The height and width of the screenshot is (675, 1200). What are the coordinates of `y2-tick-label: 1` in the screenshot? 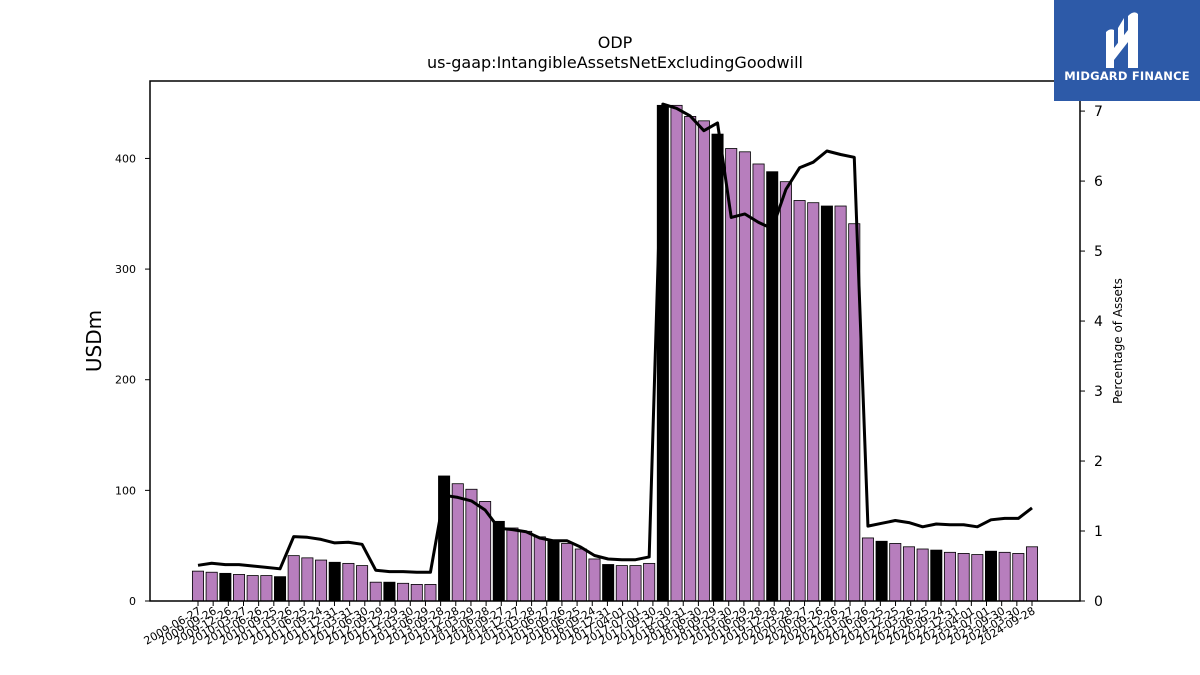 It's located at (1098, 532).